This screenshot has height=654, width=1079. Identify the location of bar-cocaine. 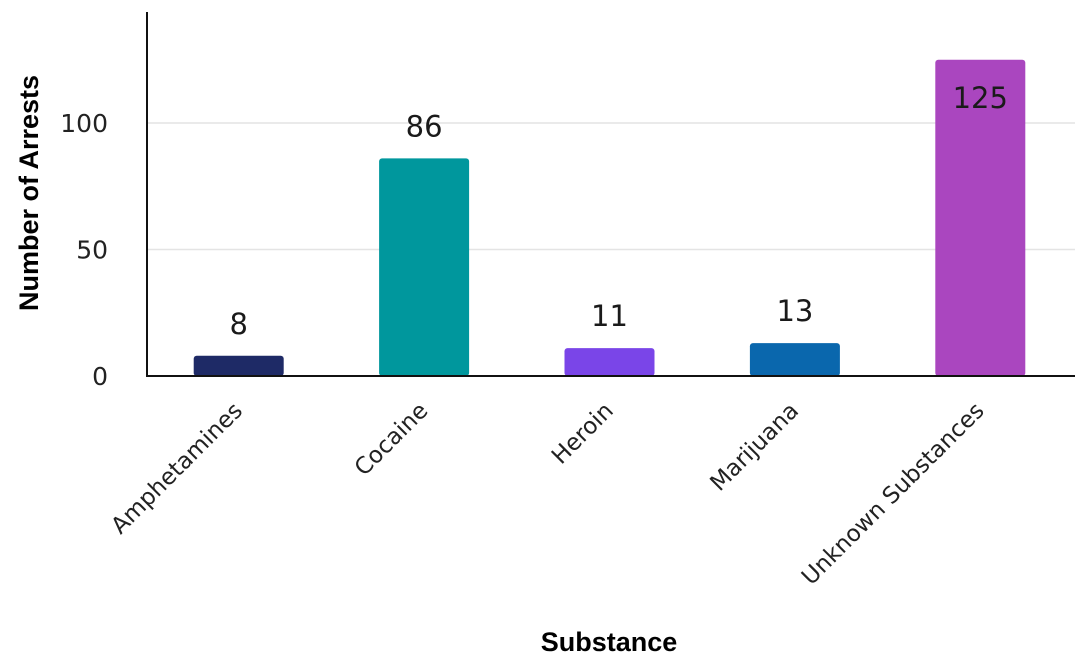
(424, 267).